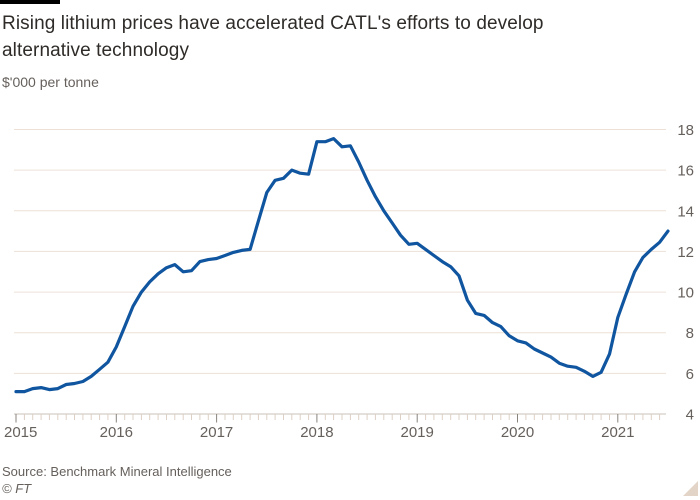 The width and height of the screenshot is (700, 500). I want to click on svg-text: 18, so click(685, 130).